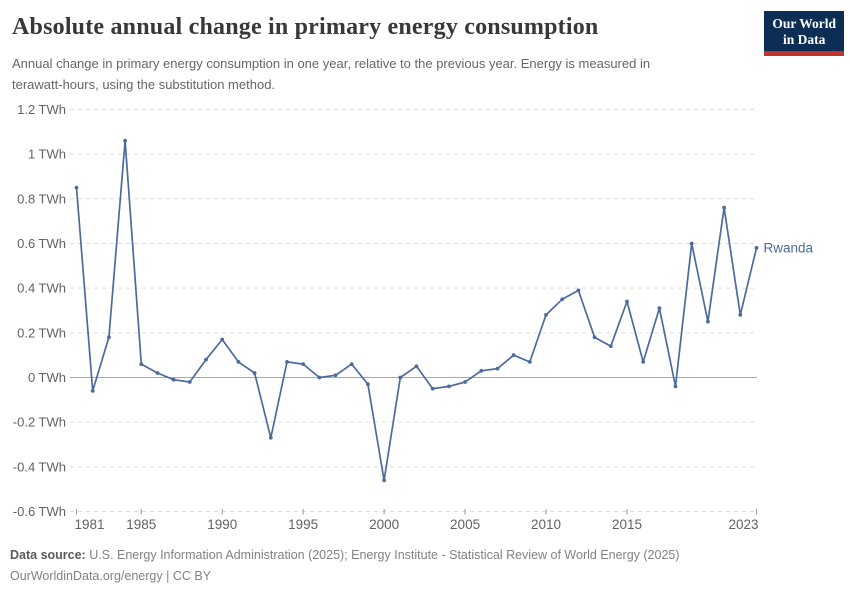 The image size is (850, 600). What do you see at coordinates (345, 576) in the screenshot?
I see `license-line: OurWorldinData.org/energy | CC BY` at bounding box center [345, 576].